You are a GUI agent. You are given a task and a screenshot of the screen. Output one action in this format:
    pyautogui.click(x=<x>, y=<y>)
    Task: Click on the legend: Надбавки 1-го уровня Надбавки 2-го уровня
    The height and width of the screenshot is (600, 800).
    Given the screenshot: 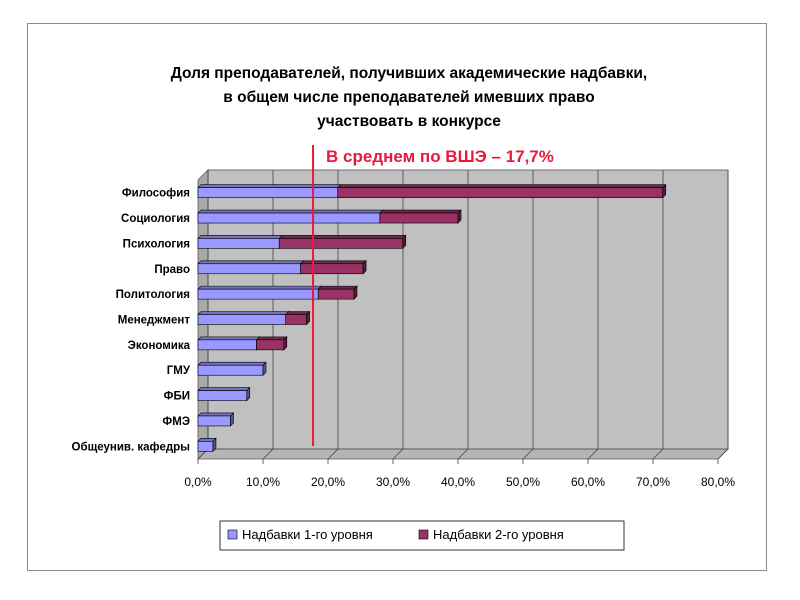 What is the action you would take?
    pyautogui.click(x=422, y=535)
    